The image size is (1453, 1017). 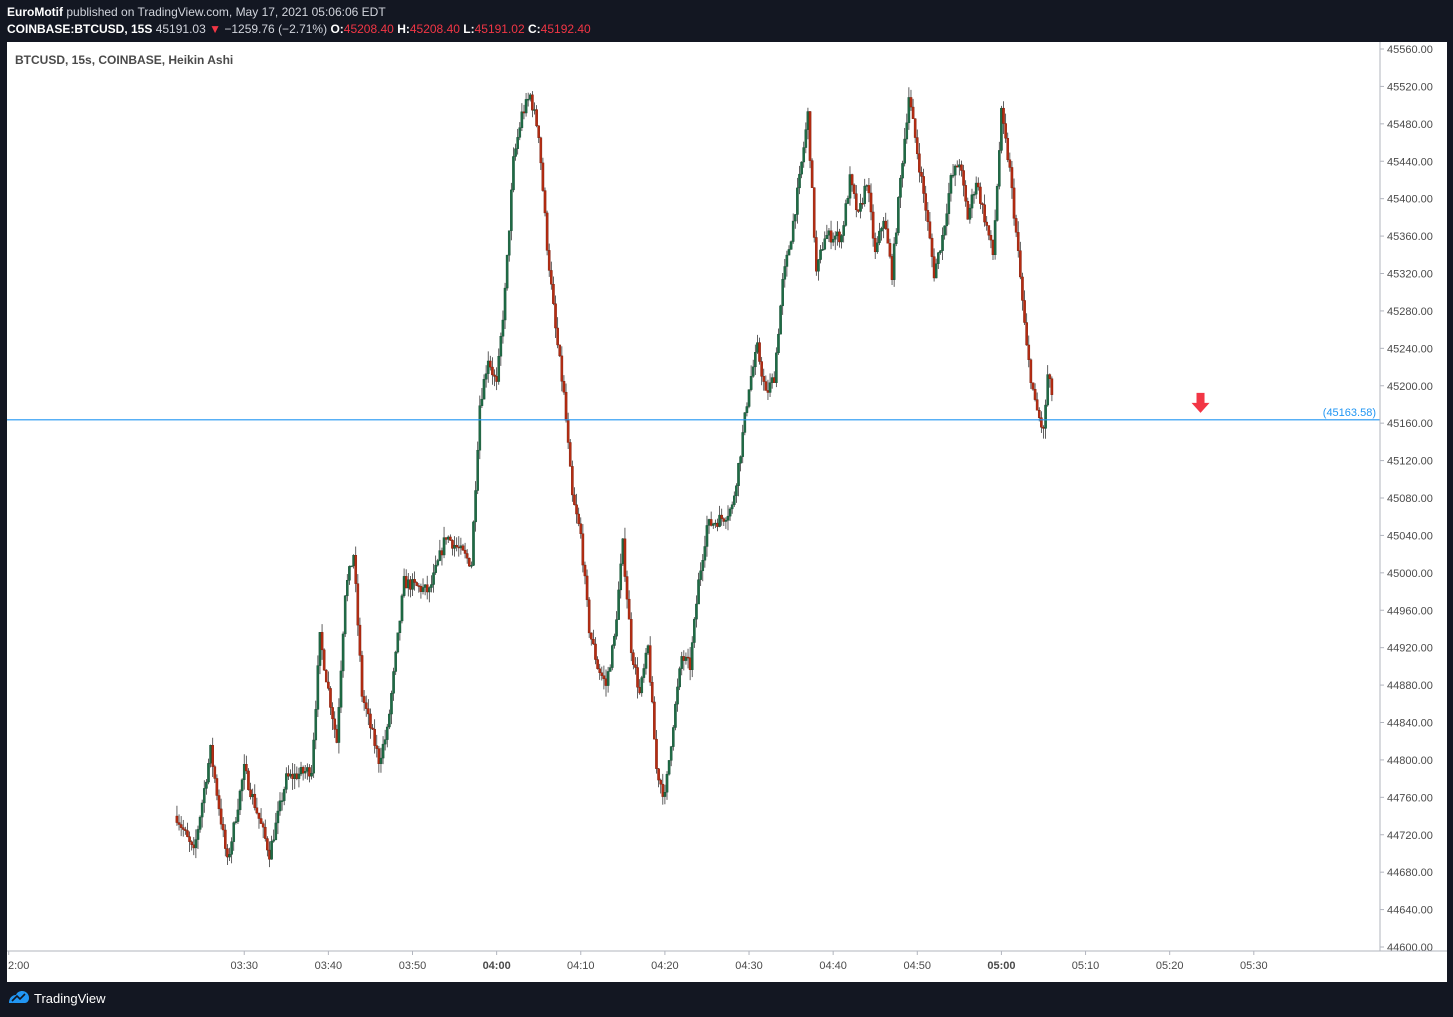 I want to click on symbol-name: COINBASE:BTCUSD, 15S, so click(x=80, y=29).